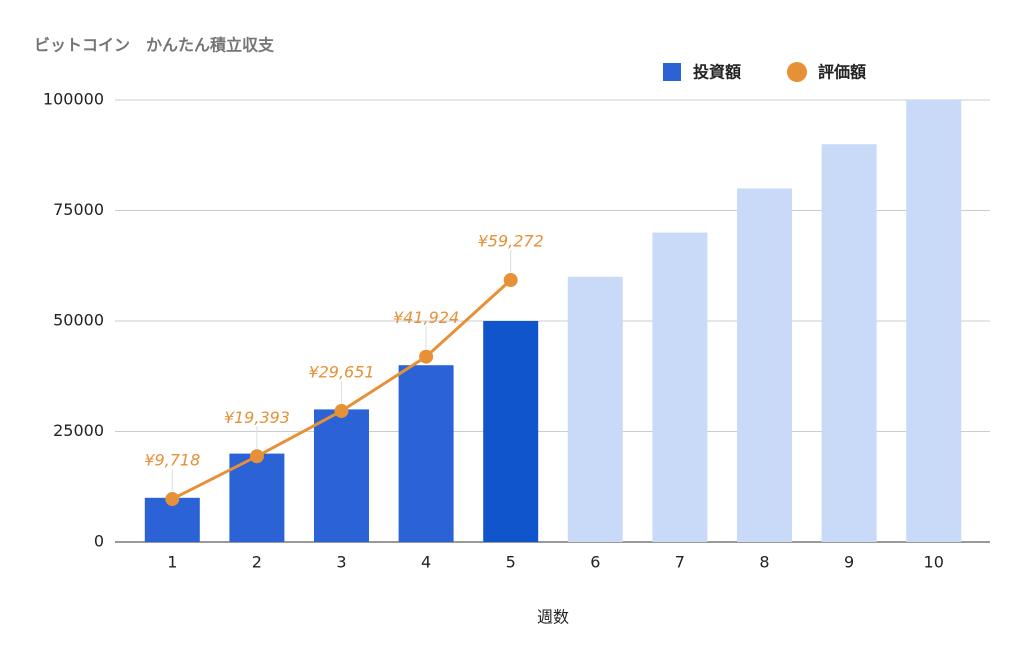 This screenshot has width=1024, height=666. What do you see at coordinates (934, 562) in the screenshot?
I see `x-tick-label: 10` at bounding box center [934, 562].